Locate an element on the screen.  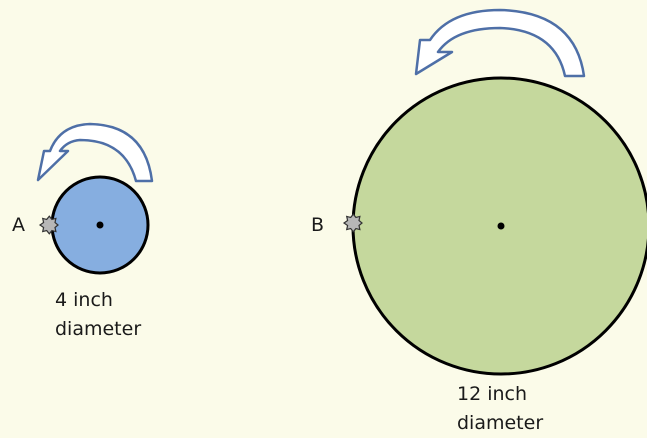
wheel-b-center-dot is located at coordinates (501, 226).